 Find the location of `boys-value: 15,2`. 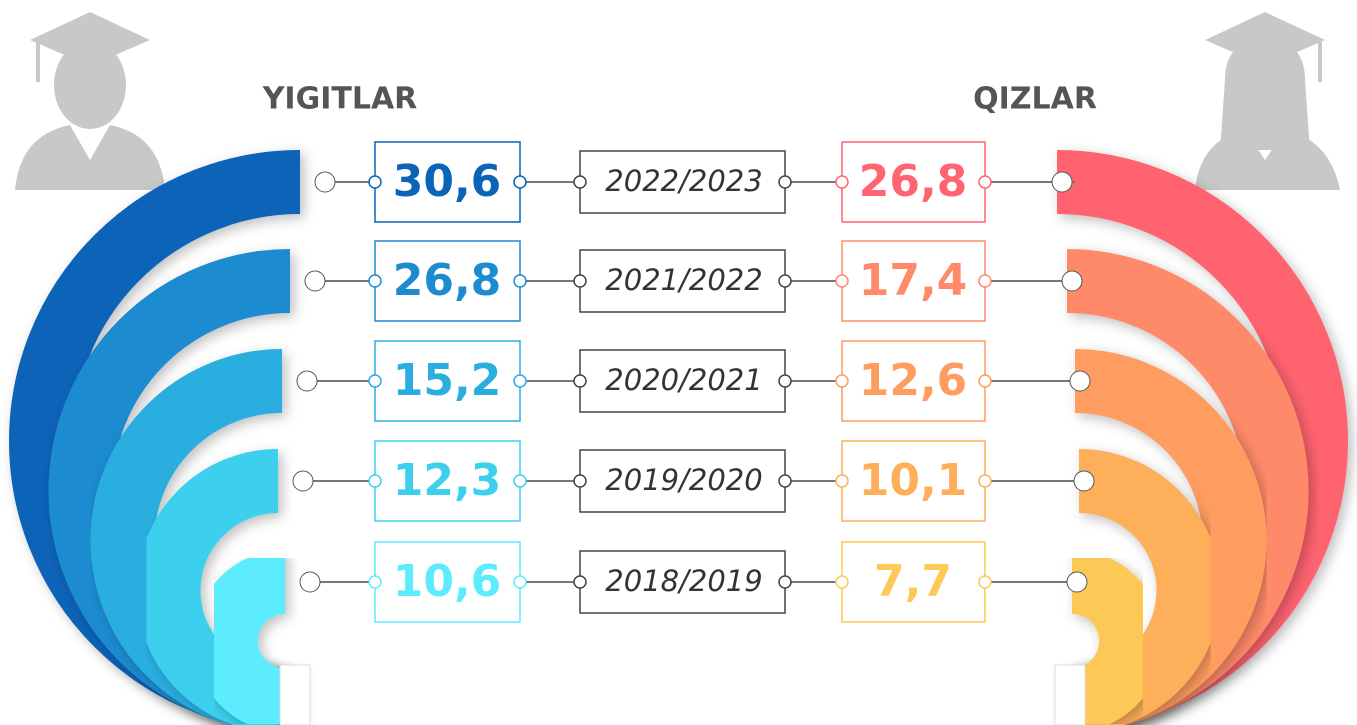

boys-value: 15,2 is located at coordinates (447, 380).